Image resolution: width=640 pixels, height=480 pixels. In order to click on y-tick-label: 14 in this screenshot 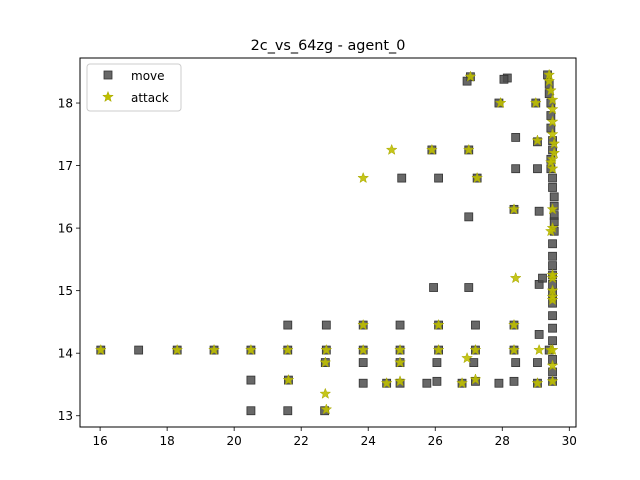, I will do `click(65, 354)`.